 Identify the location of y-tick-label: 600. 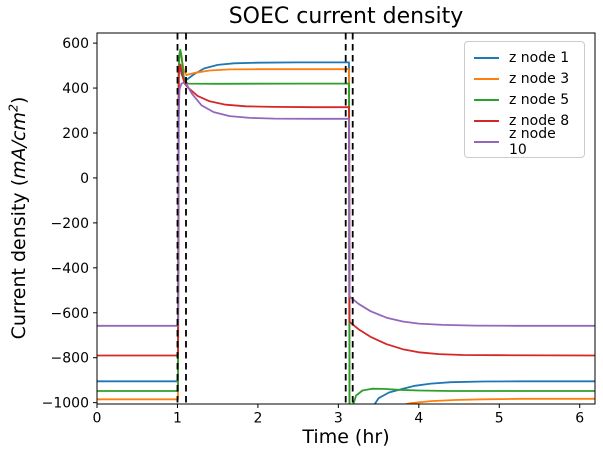
(75, 44).